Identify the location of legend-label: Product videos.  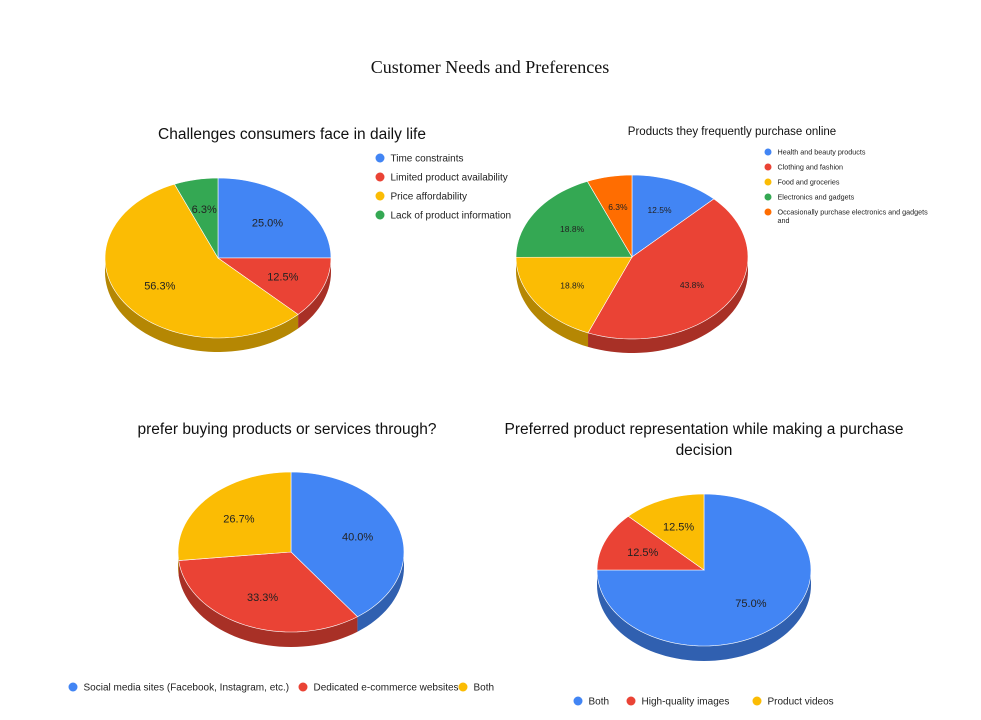
(801, 702).